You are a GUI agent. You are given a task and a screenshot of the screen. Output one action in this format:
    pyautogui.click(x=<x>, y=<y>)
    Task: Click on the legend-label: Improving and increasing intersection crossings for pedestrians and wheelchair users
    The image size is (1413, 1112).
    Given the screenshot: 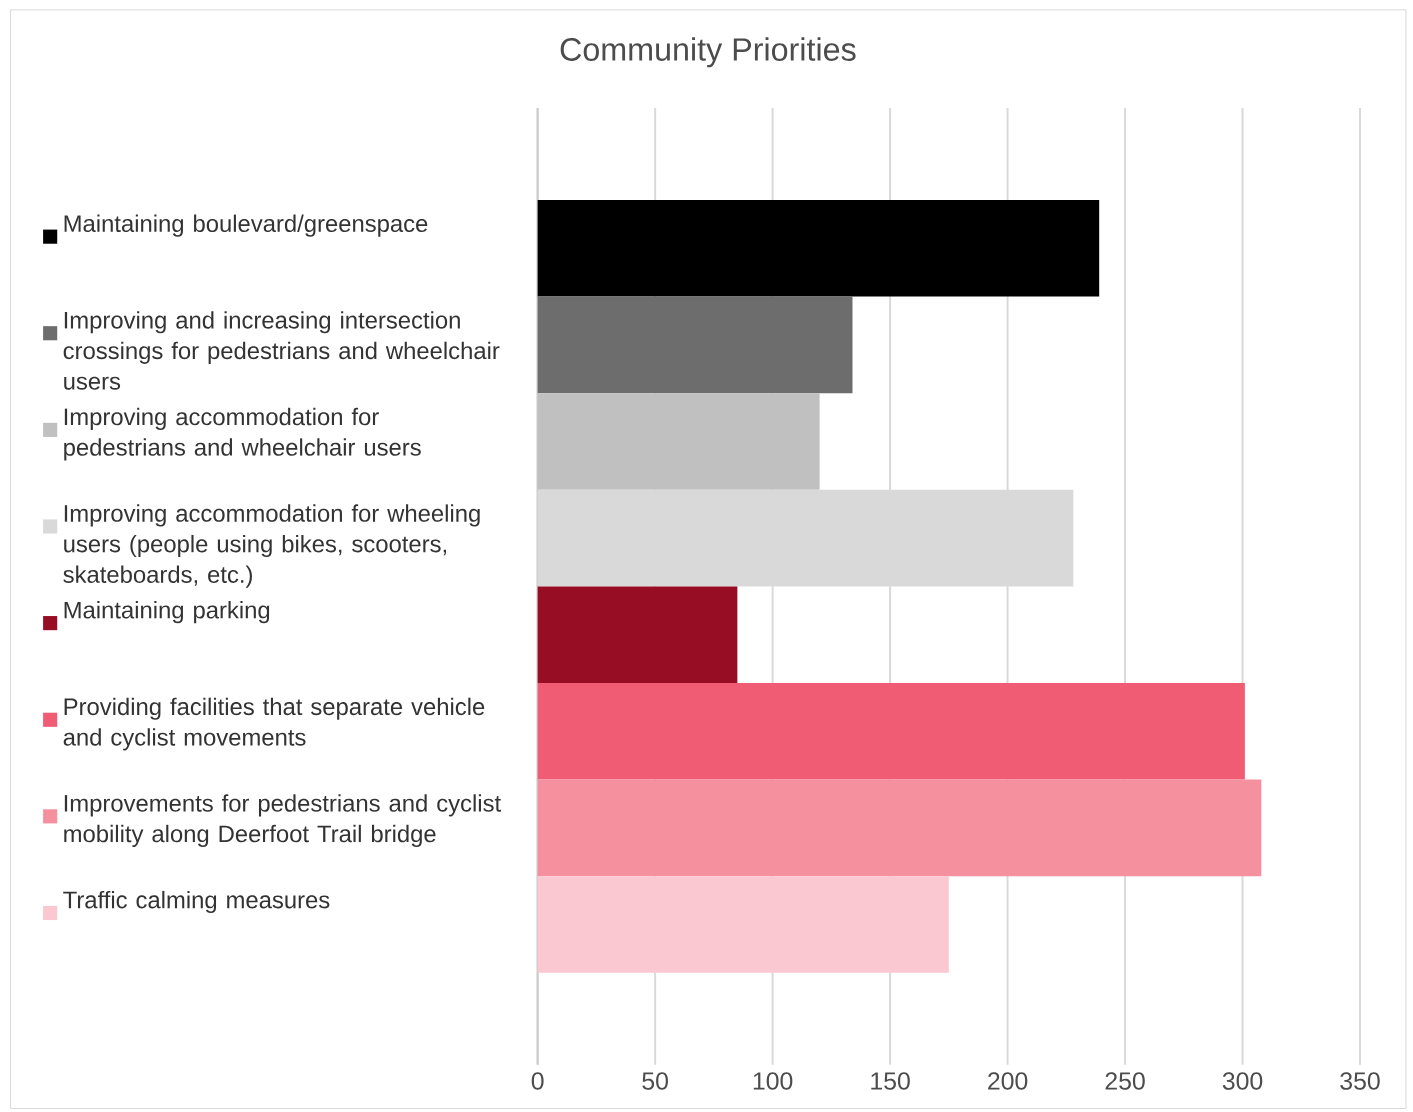 What is the action you would take?
    pyautogui.click(x=281, y=350)
    